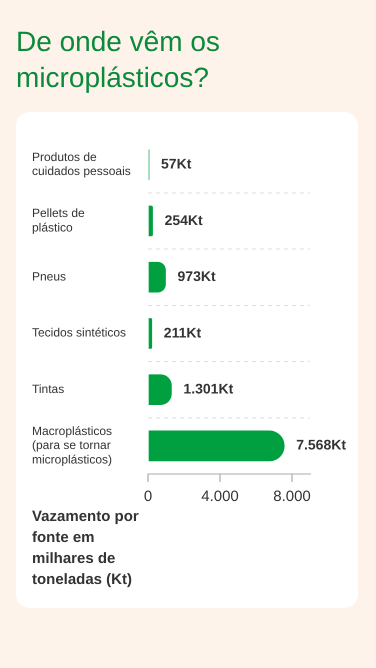 The width and height of the screenshot is (376, 668). I want to click on data-label: 211Kt, so click(183, 332).